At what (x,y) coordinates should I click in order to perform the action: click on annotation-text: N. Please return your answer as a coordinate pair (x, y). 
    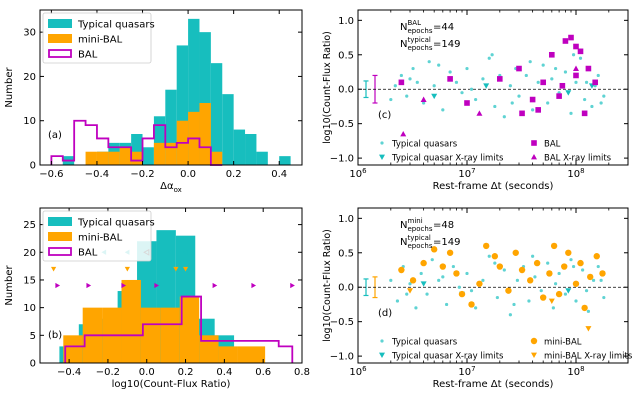
    Looking at the image, I should click on (403, 242).